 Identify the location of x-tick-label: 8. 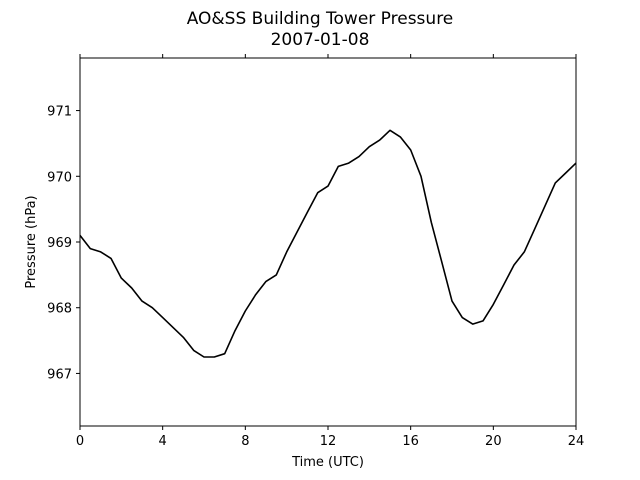
(245, 441).